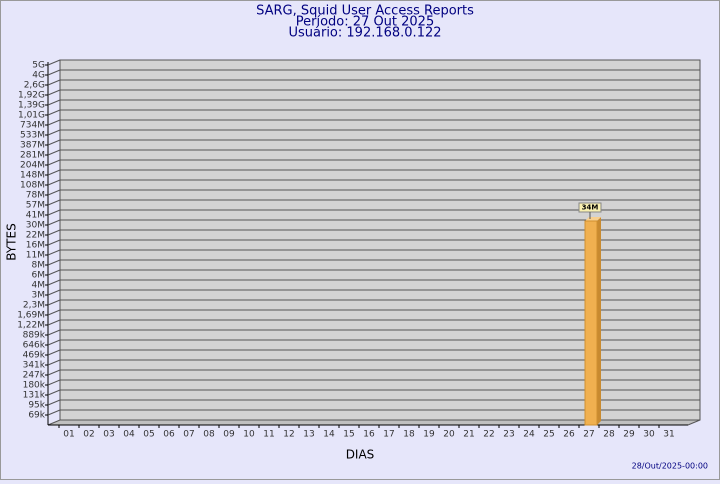  What do you see at coordinates (35, 216) in the screenshot?
I see `y-tick-label: 41M` at bounding box center [35, 216].